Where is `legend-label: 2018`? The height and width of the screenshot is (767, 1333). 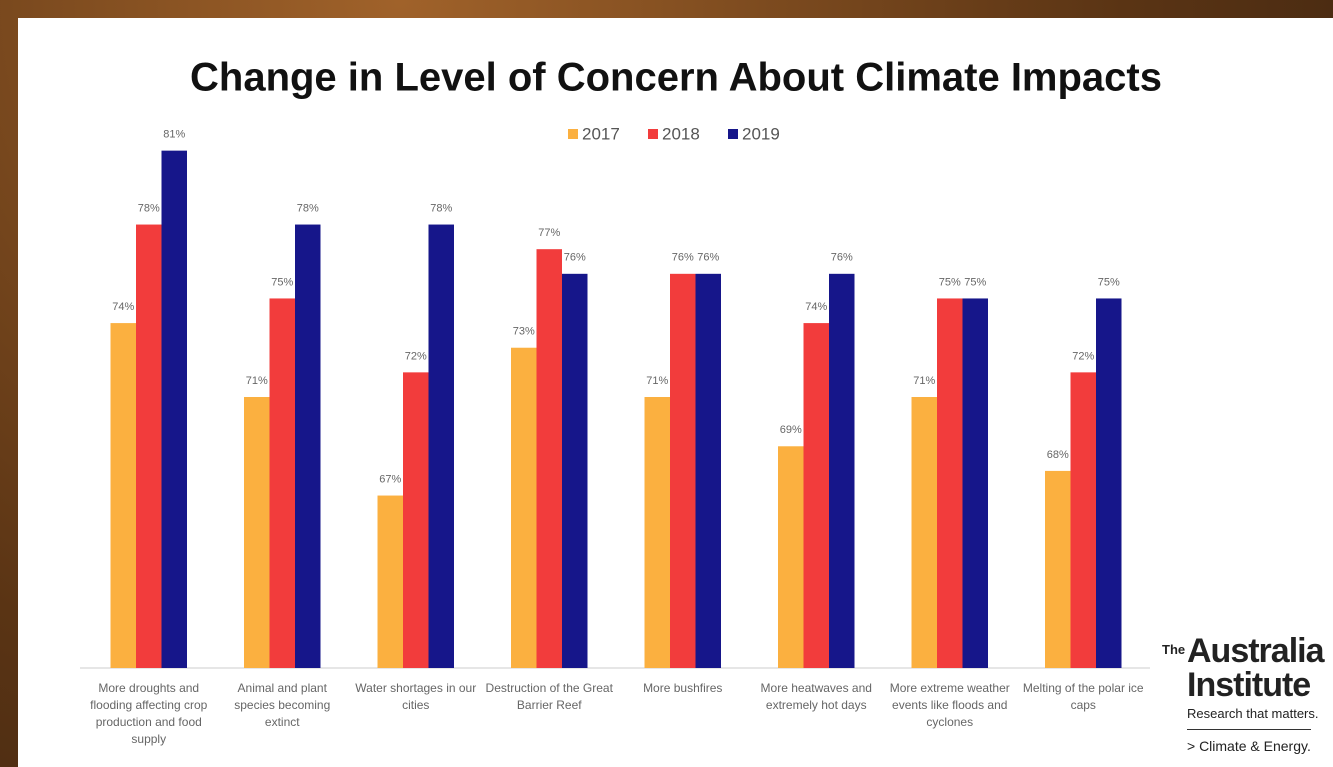 legend-label: 2018 is located at coordinates (681, 133).